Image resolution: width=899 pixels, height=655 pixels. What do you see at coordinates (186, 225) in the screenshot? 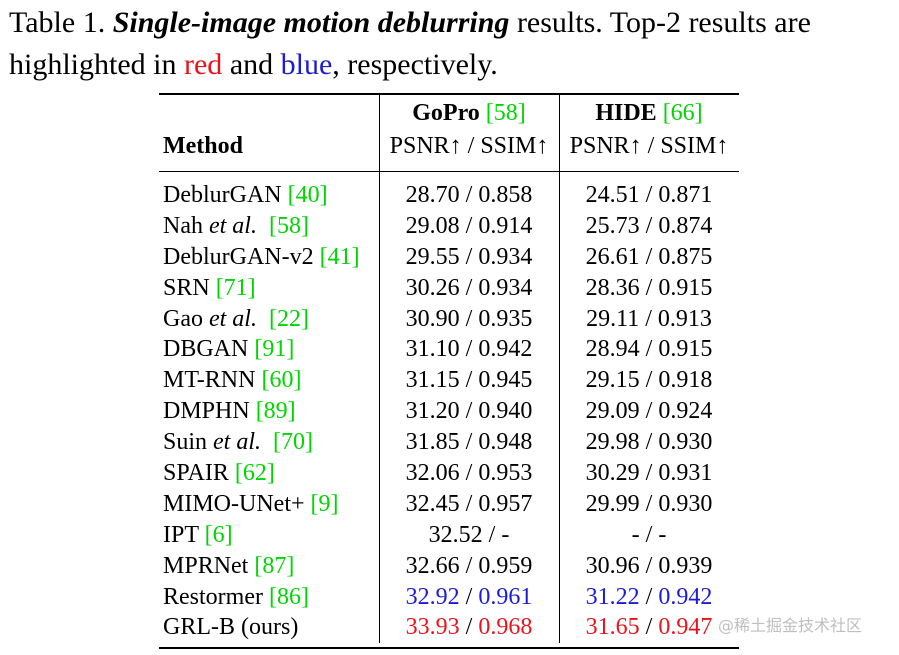
I see `method-name: Nah` at bounding box center [186, 225].